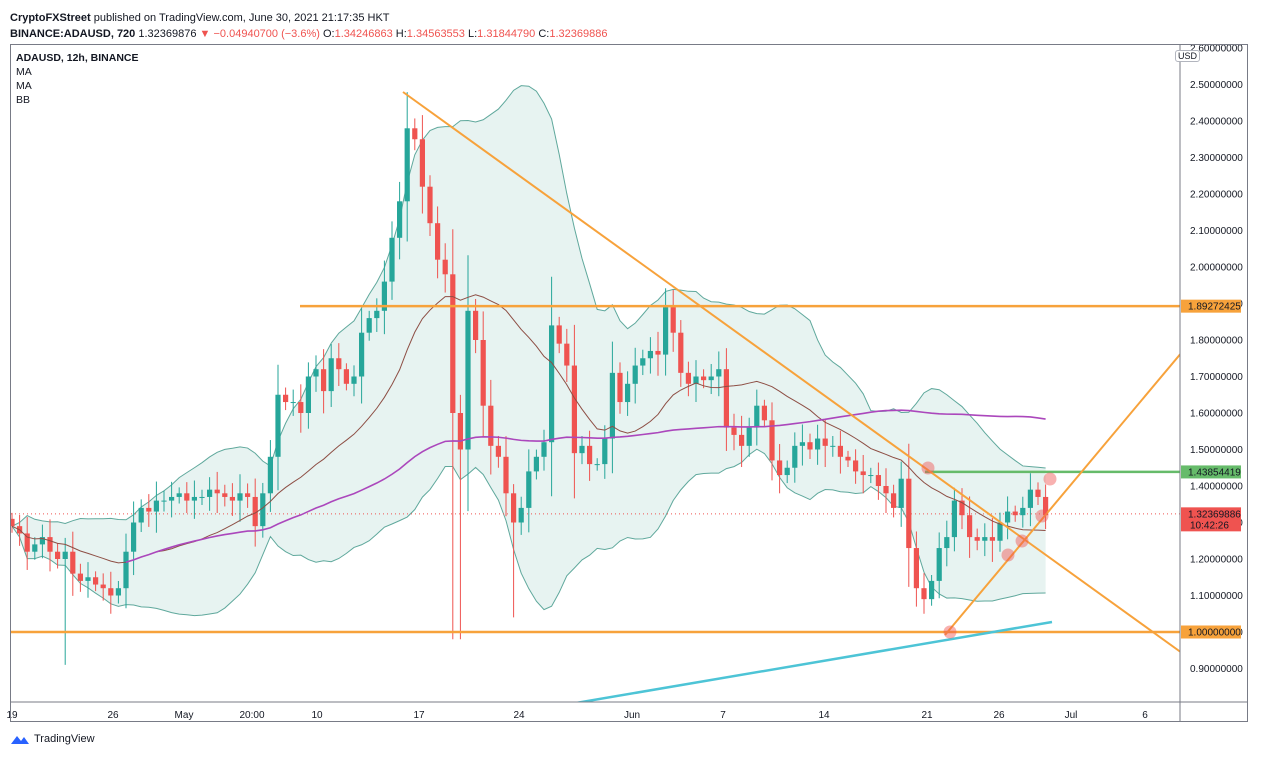 Image resolution: width=1262 pixels, height=758 pixels. Describe the element at coordinates (1216, 414) in the screenshot. I see `price-tick-label: 1.60000000` at that location.